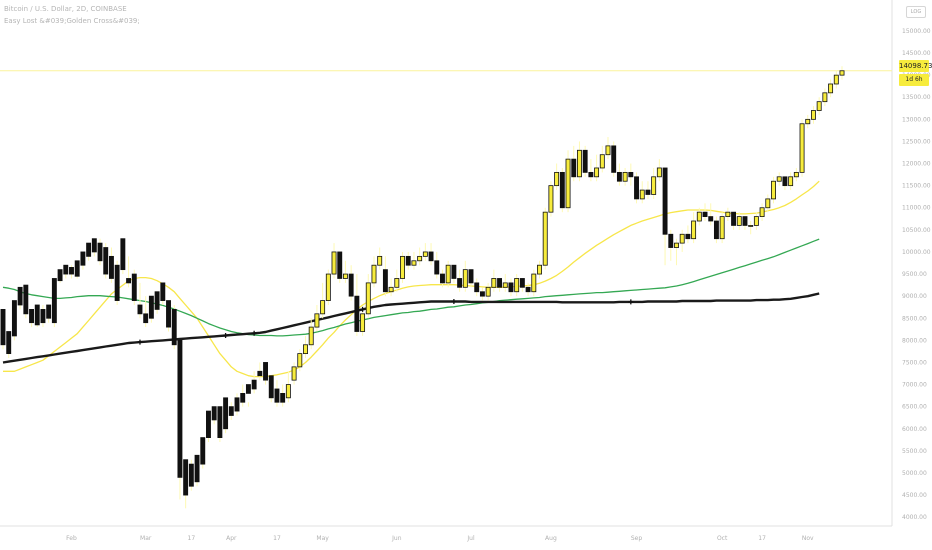 The image size is (932, 550). I want to click on price-tick-label: 13500.00, so click(916, 97).